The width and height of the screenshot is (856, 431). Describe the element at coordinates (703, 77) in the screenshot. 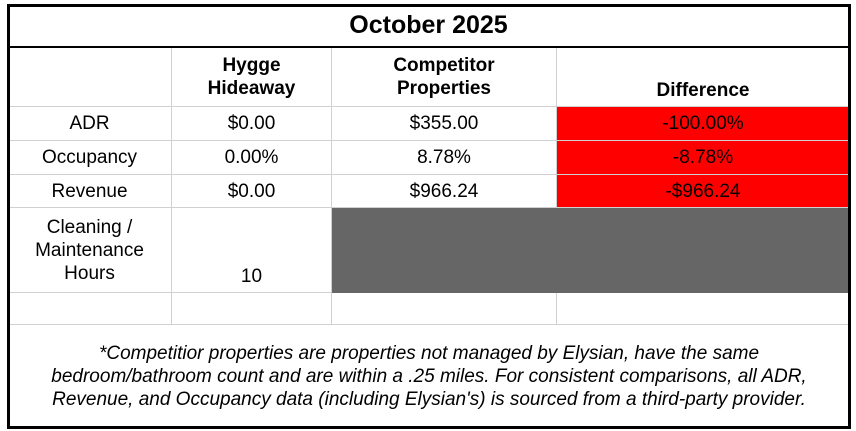

I see `column-header: Difference` at that location.